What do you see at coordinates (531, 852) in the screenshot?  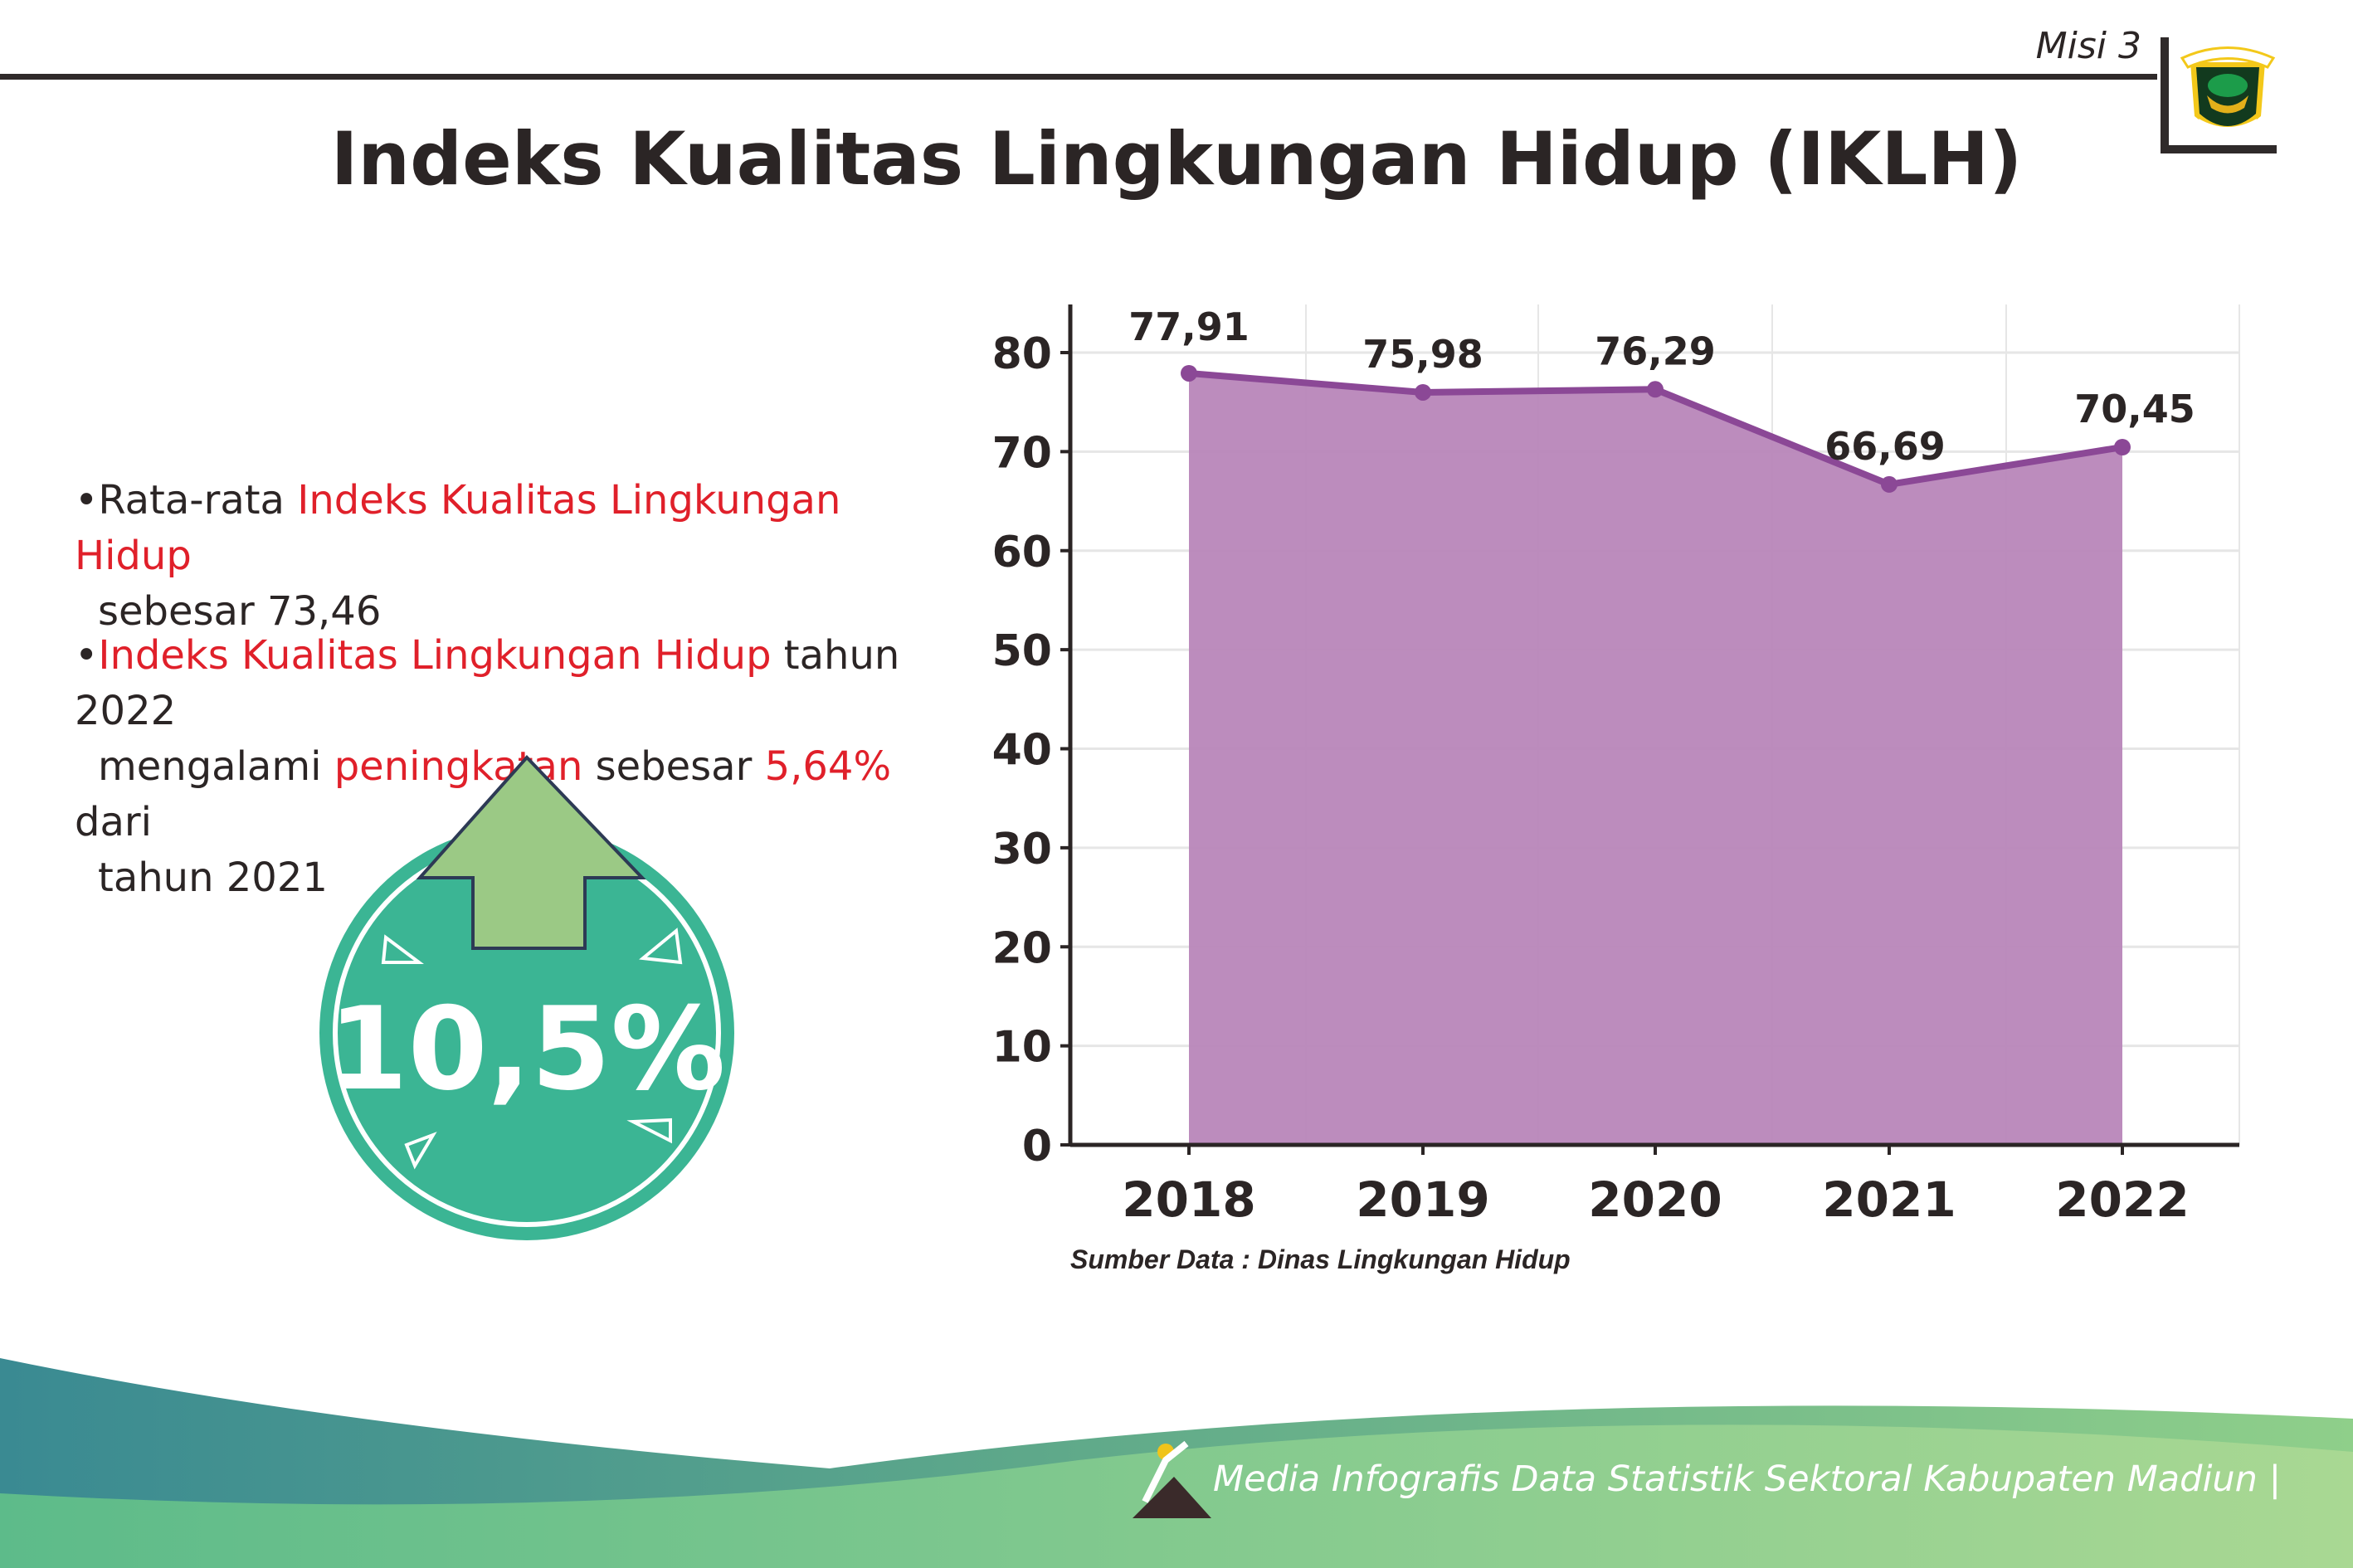 I see `arrow-up-icon` at bounding box center [531, 852].